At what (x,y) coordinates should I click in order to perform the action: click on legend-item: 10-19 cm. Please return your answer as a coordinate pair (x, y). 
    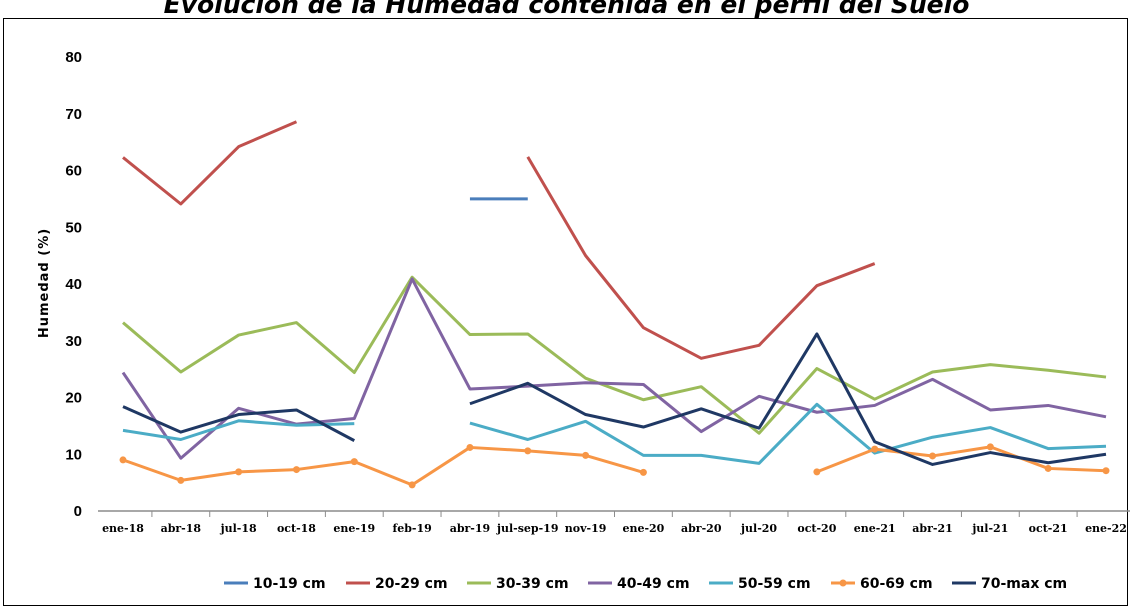
    Looking at the image, I should click on (275, 584).